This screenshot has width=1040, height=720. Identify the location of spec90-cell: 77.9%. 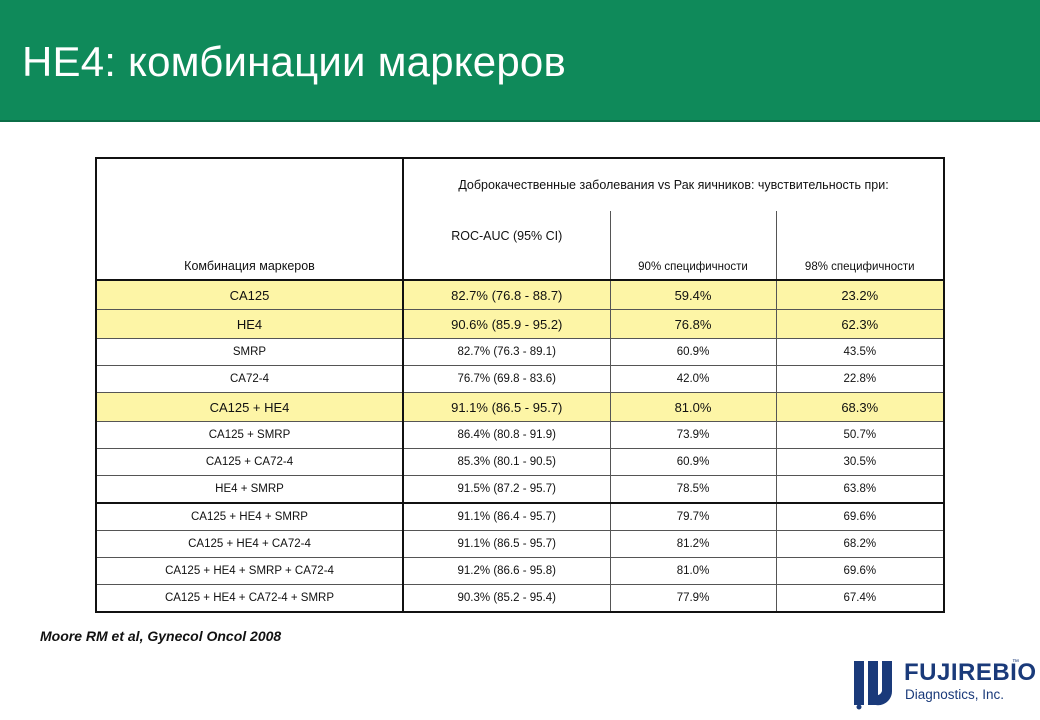
(693, 598).